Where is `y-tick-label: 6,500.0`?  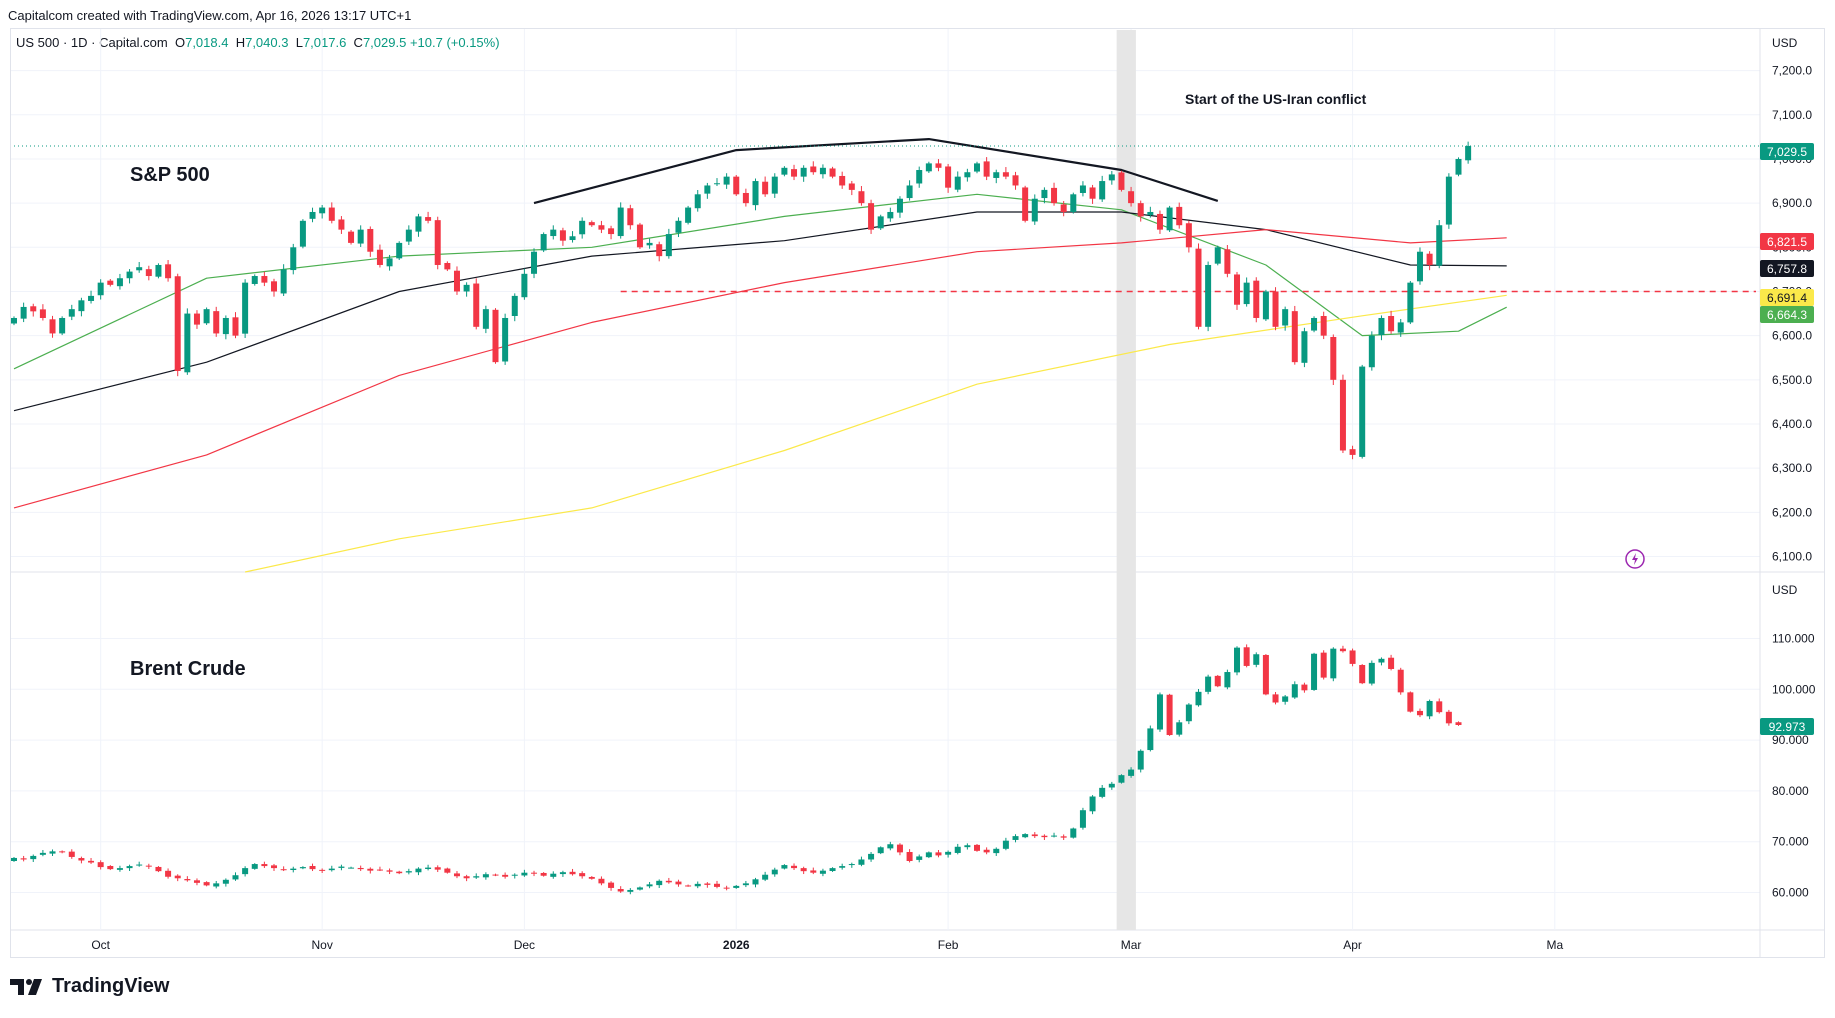 y-tick-label: 6,500.0 is located at coordinates (1792, 380).